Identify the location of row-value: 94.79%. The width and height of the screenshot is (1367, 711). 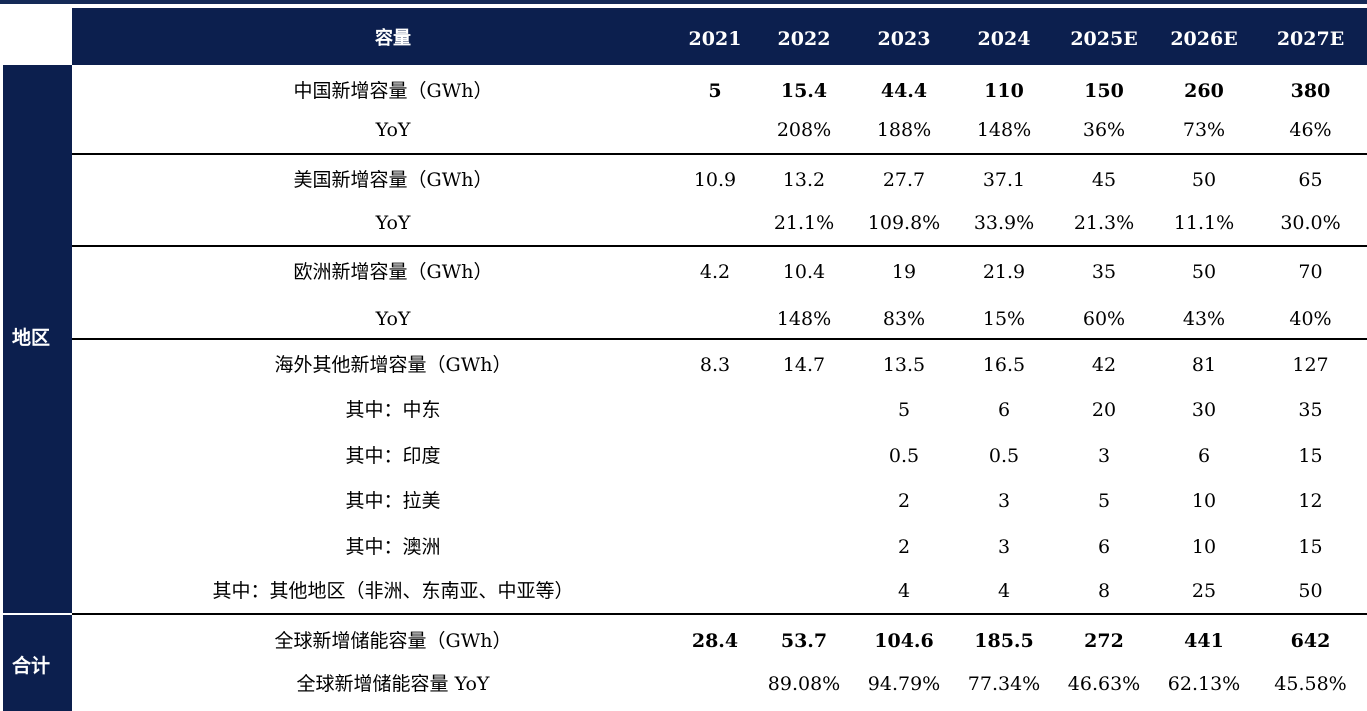
(904, 684).